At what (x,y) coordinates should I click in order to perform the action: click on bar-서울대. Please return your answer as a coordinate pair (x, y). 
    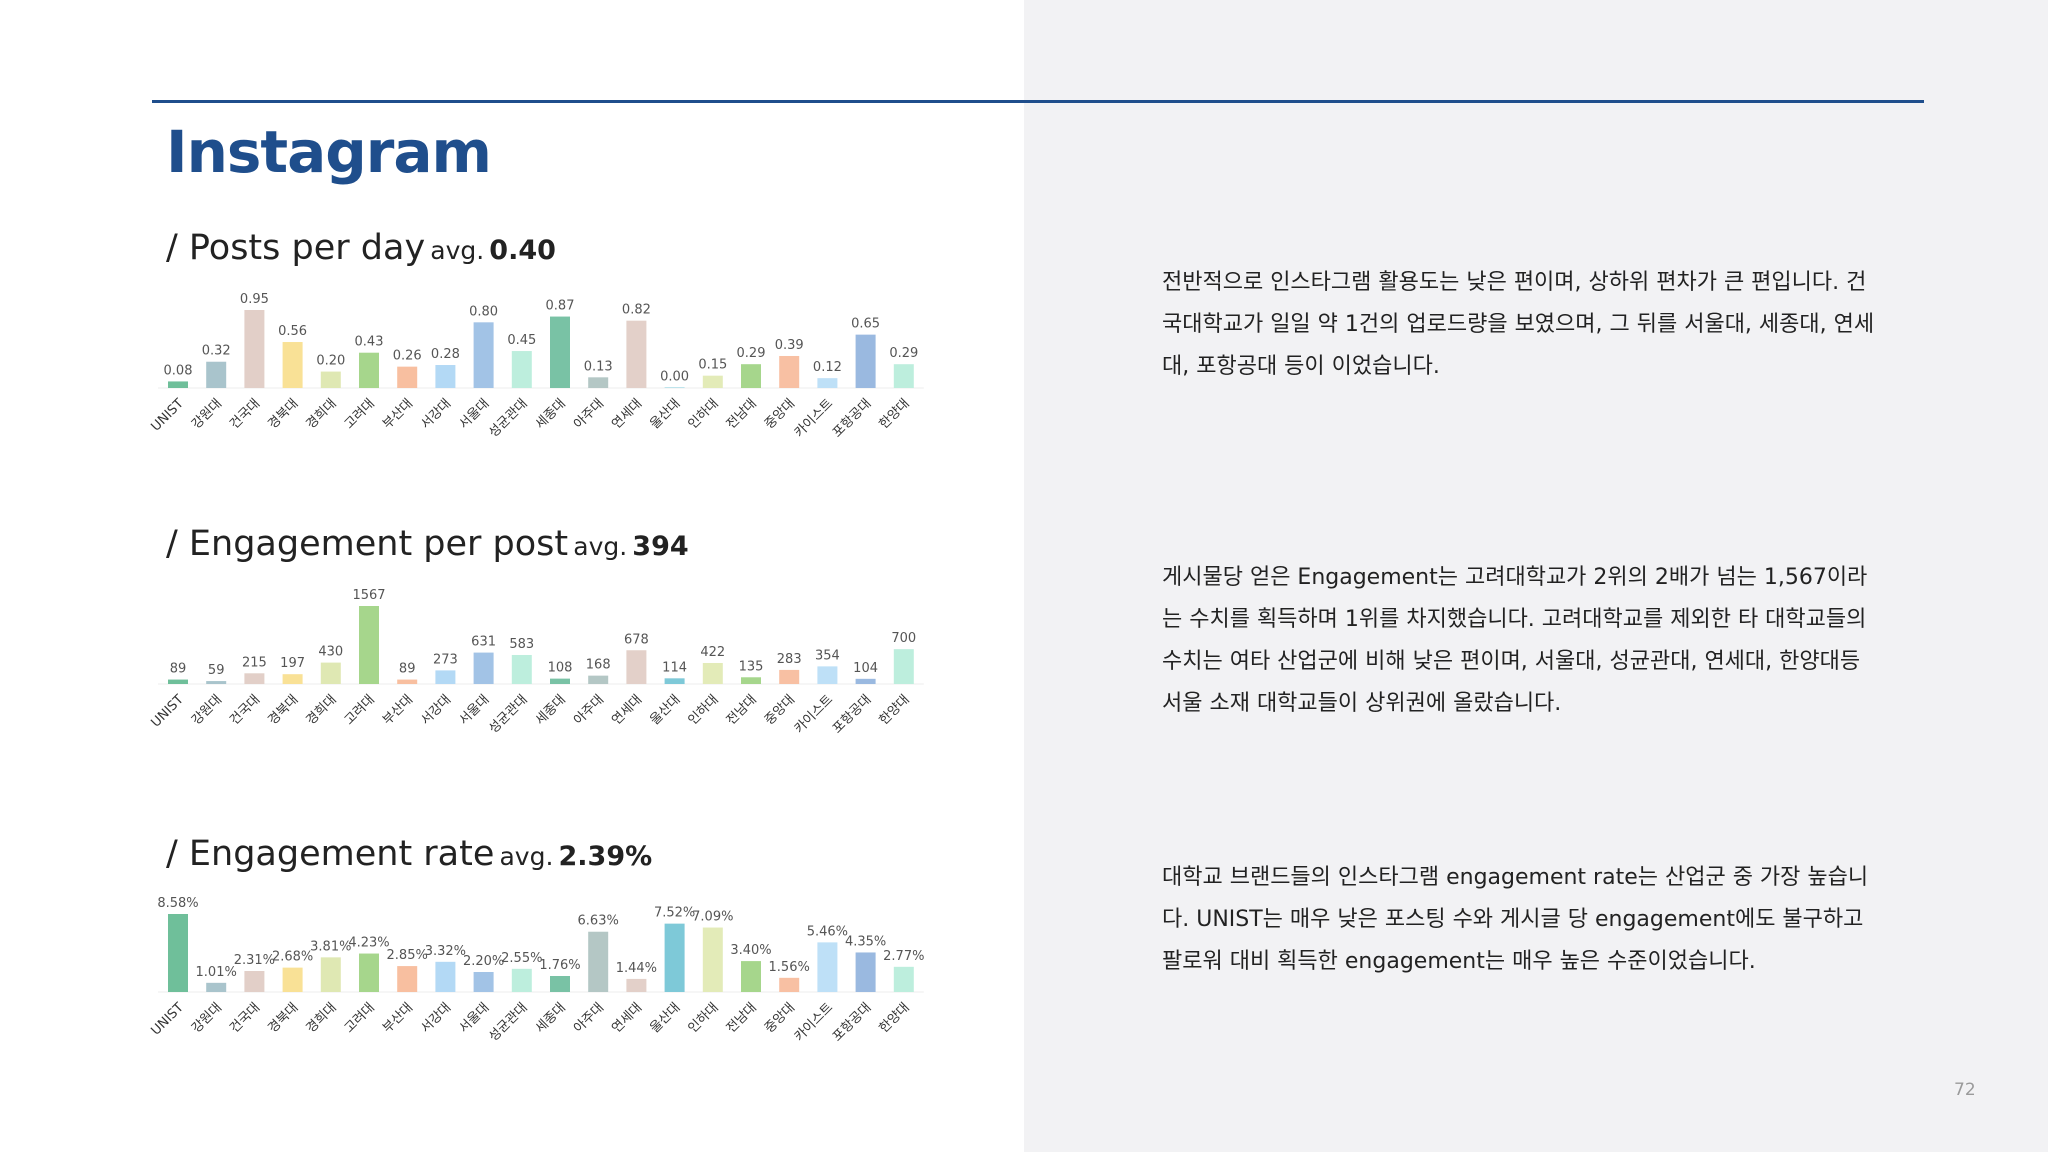
    Looking at the image, I should click on (483, 355).